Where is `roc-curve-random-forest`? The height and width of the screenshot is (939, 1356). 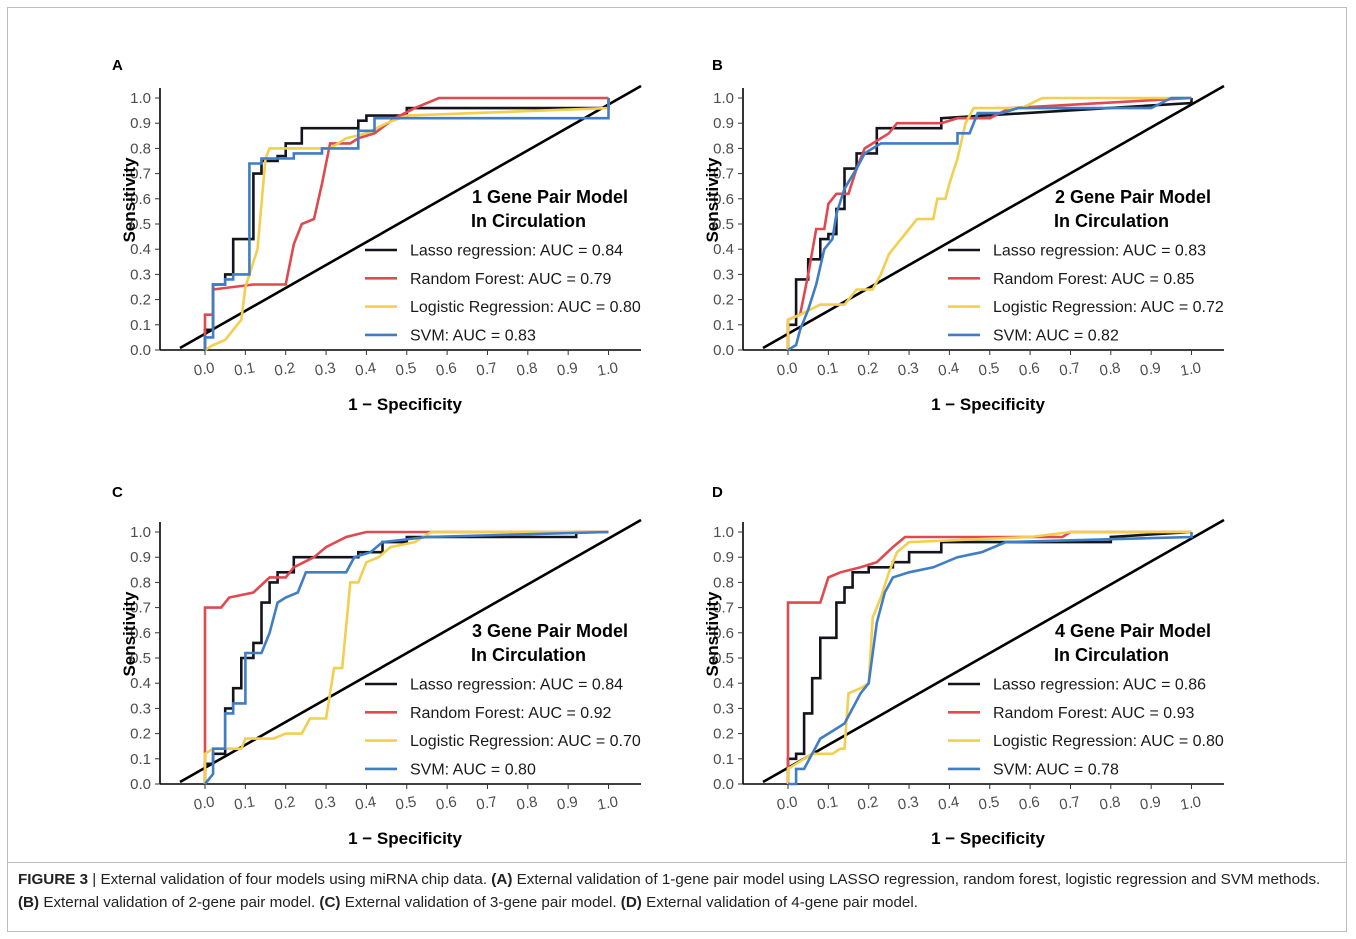 roc-curve-random-forest is located at coordinates (989, 657).